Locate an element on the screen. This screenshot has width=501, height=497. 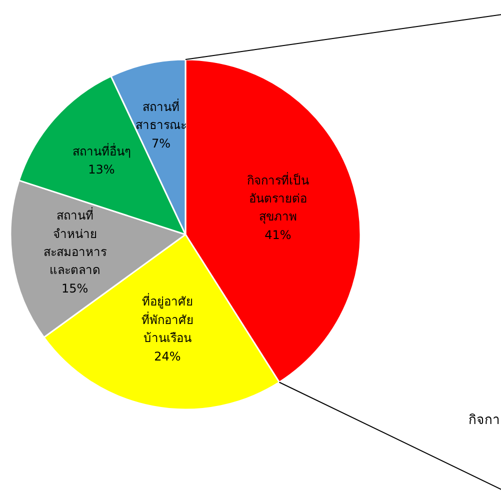
data-label: 24% is located at coordinates (167, 356).